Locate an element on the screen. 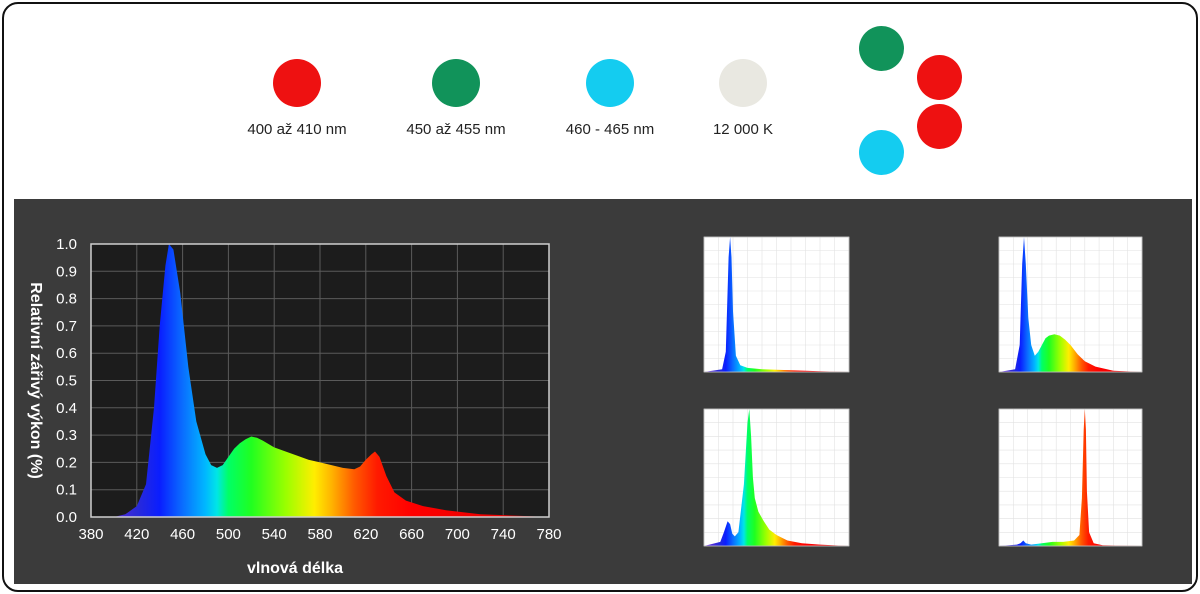 The height and width of the screenshot is (594, 1200). green-dot-icon is located at coordinates (456, 83).